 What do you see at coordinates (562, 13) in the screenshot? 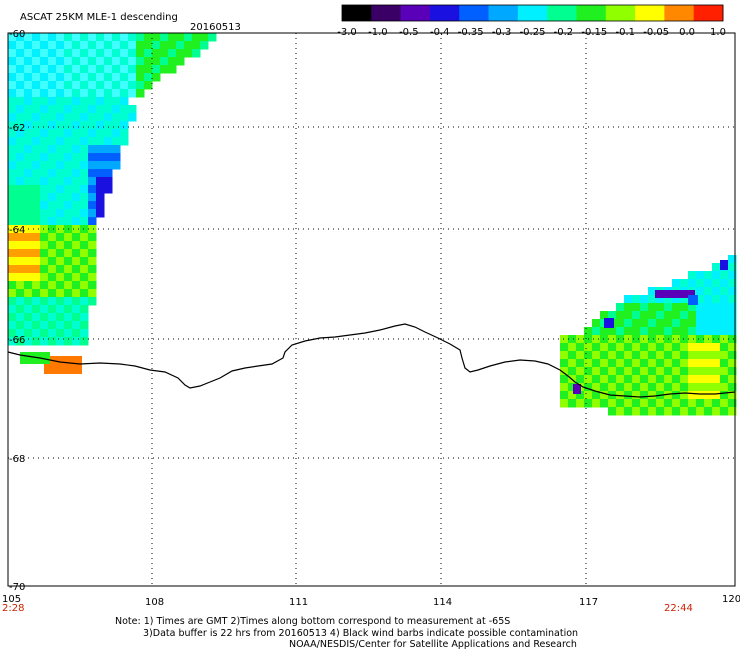
I see `colorbar-swatch` at bounding box center [562, 13].